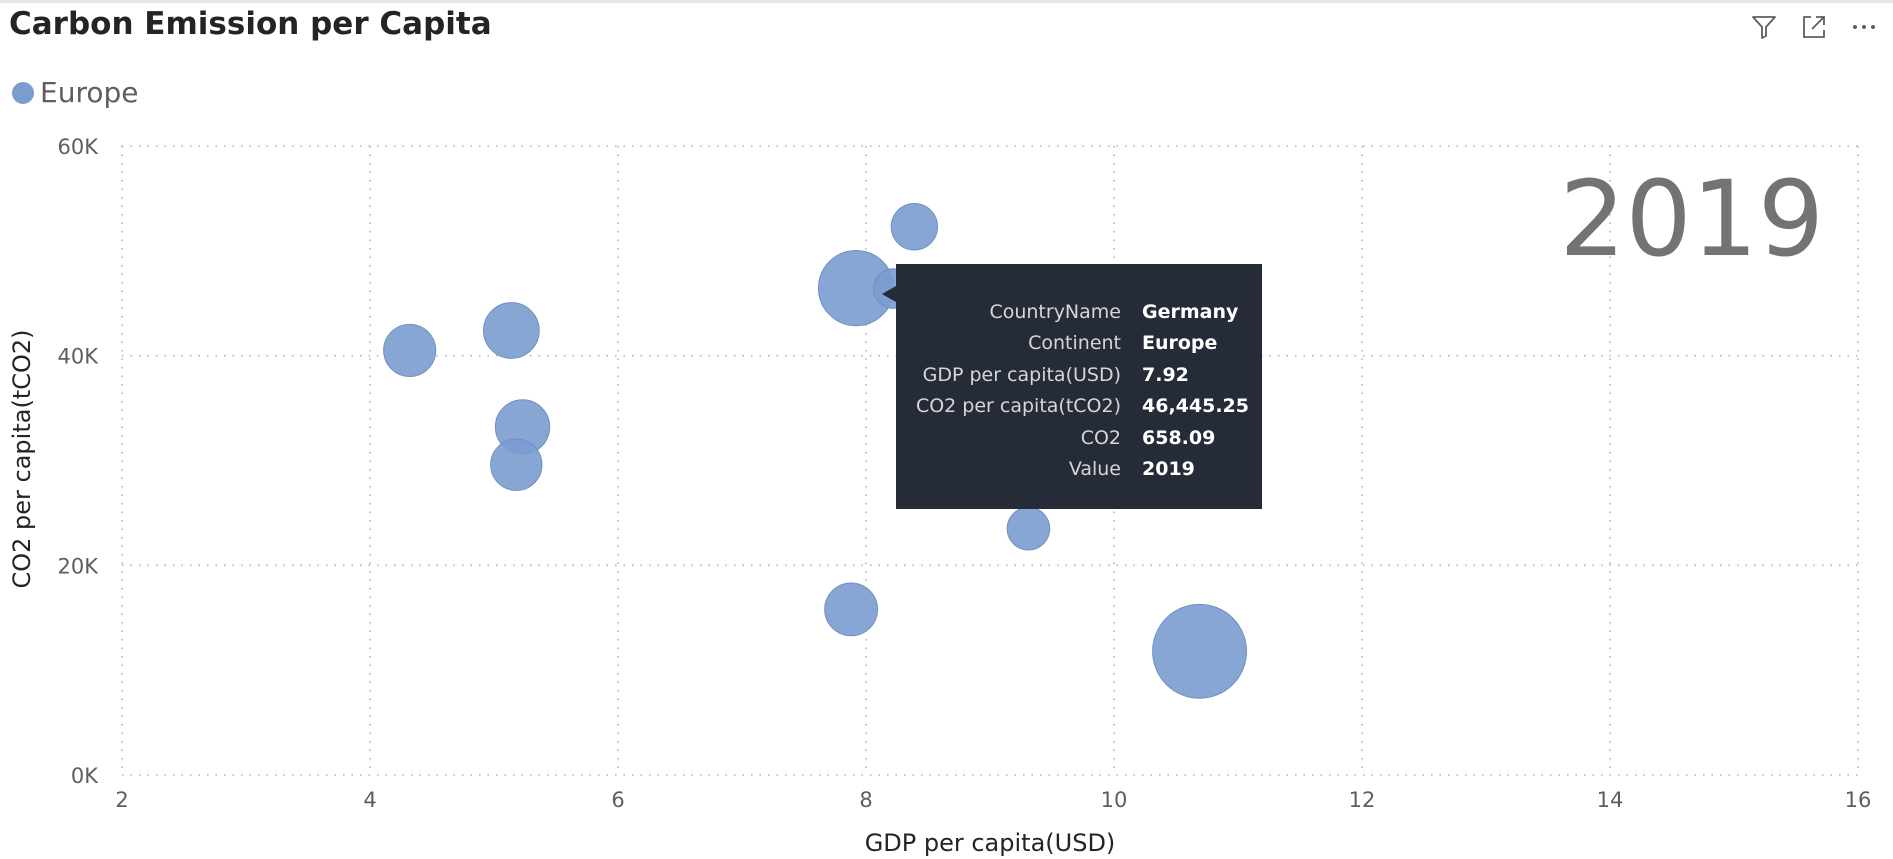 Image resolution: width=1893 pixels, height=859 pixels. I want to click on x-tick-label: 4, so click(369, 800).